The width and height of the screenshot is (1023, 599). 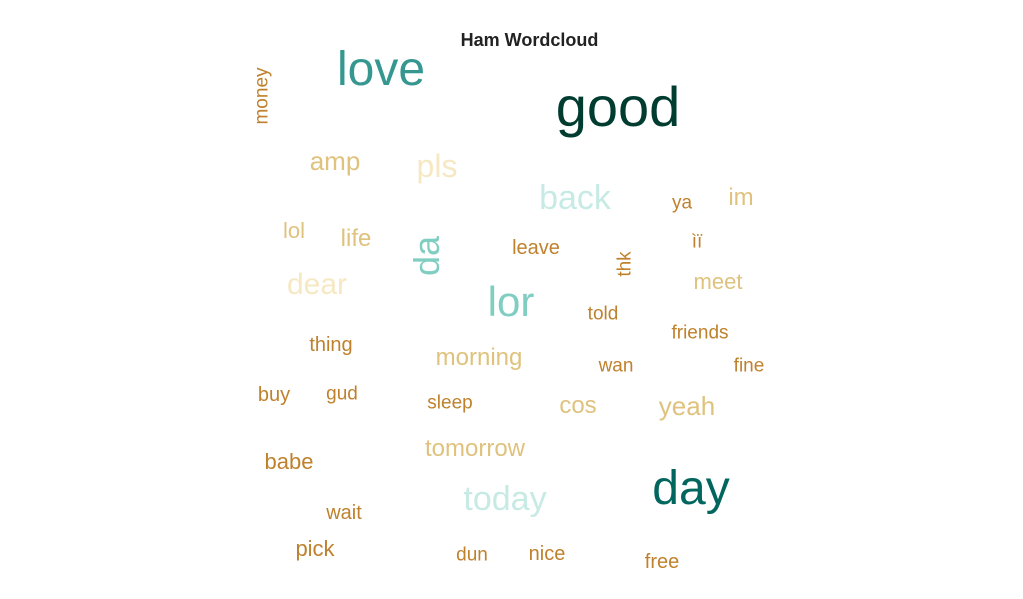 I want to click on word-10: morning, so click(x=479, y=357).